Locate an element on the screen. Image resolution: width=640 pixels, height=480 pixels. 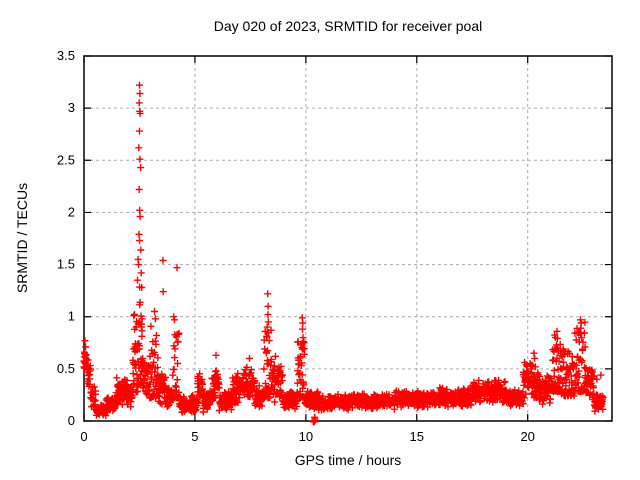
x-axis-label: GPS time / hours is located at coordinates (348, 460).